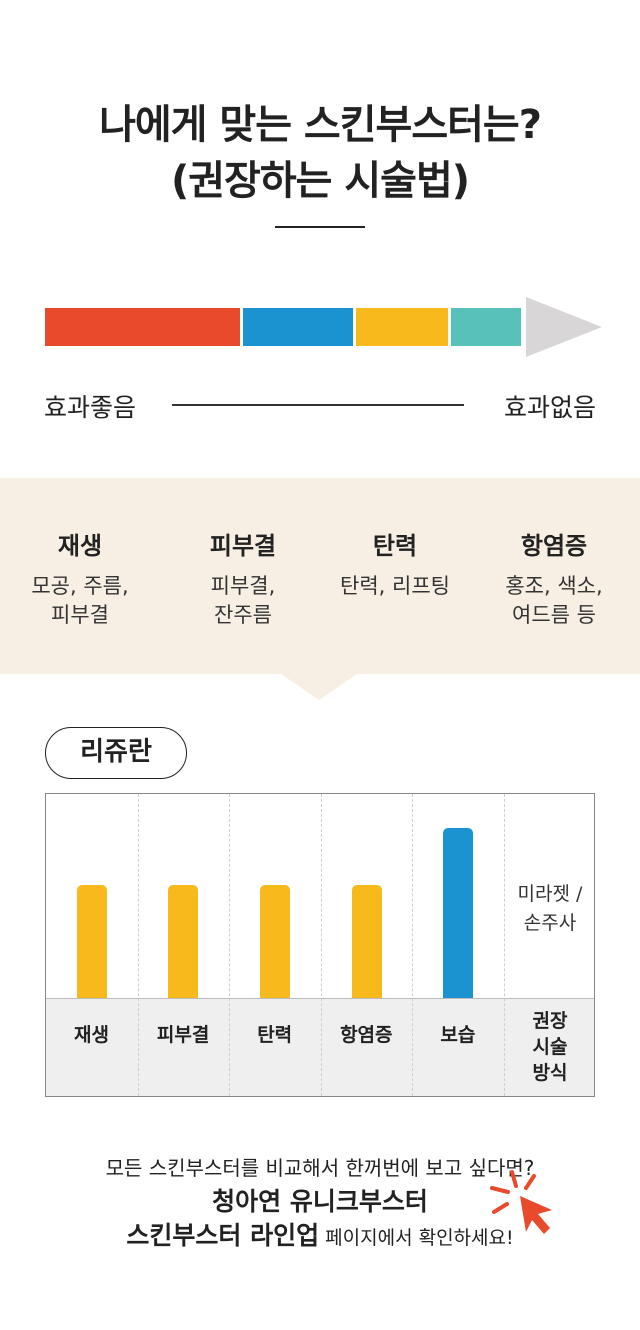 The height and width of the screenshot is (1330, 640). I want to click on category-desc-line: 모공, 주름,, so click(80, 586).